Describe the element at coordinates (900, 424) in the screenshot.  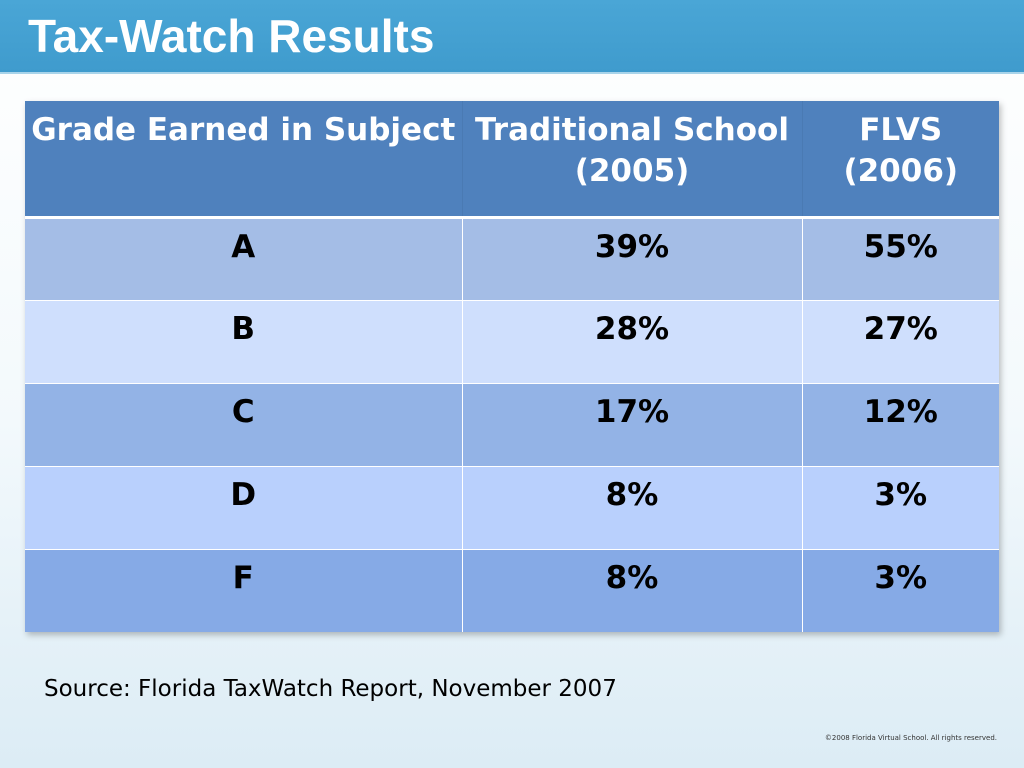
I see `flvs-cell: 12%` at that location.